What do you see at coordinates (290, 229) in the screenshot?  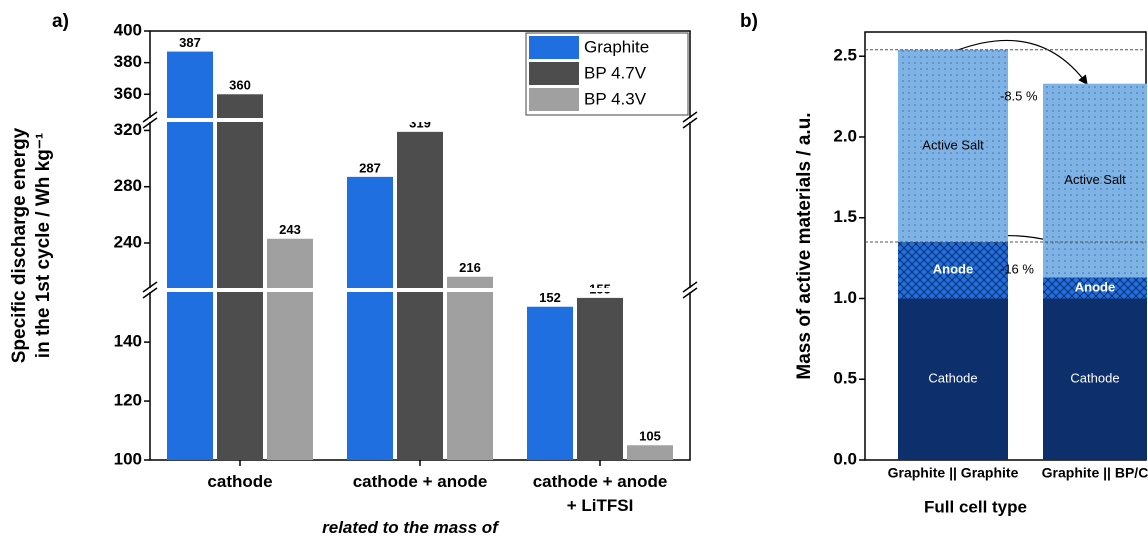 I see `value-label: 243` at bounding box center [290, 229].